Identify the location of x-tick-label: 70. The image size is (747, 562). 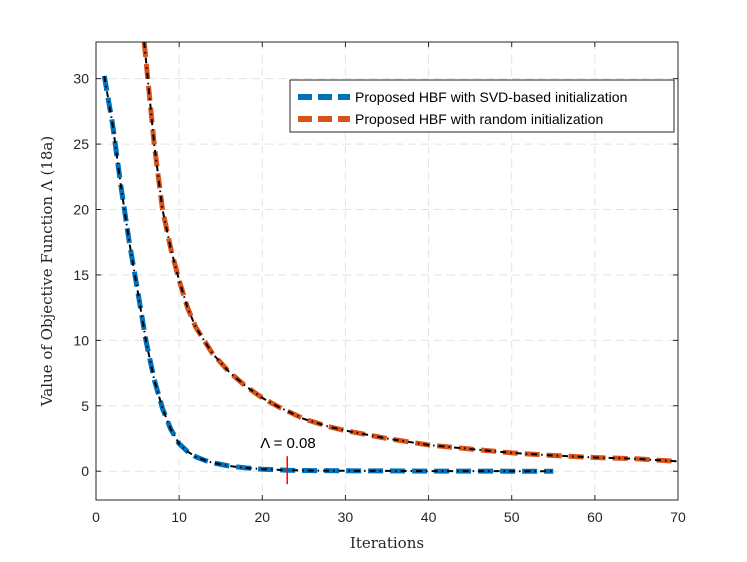
(678, 517).